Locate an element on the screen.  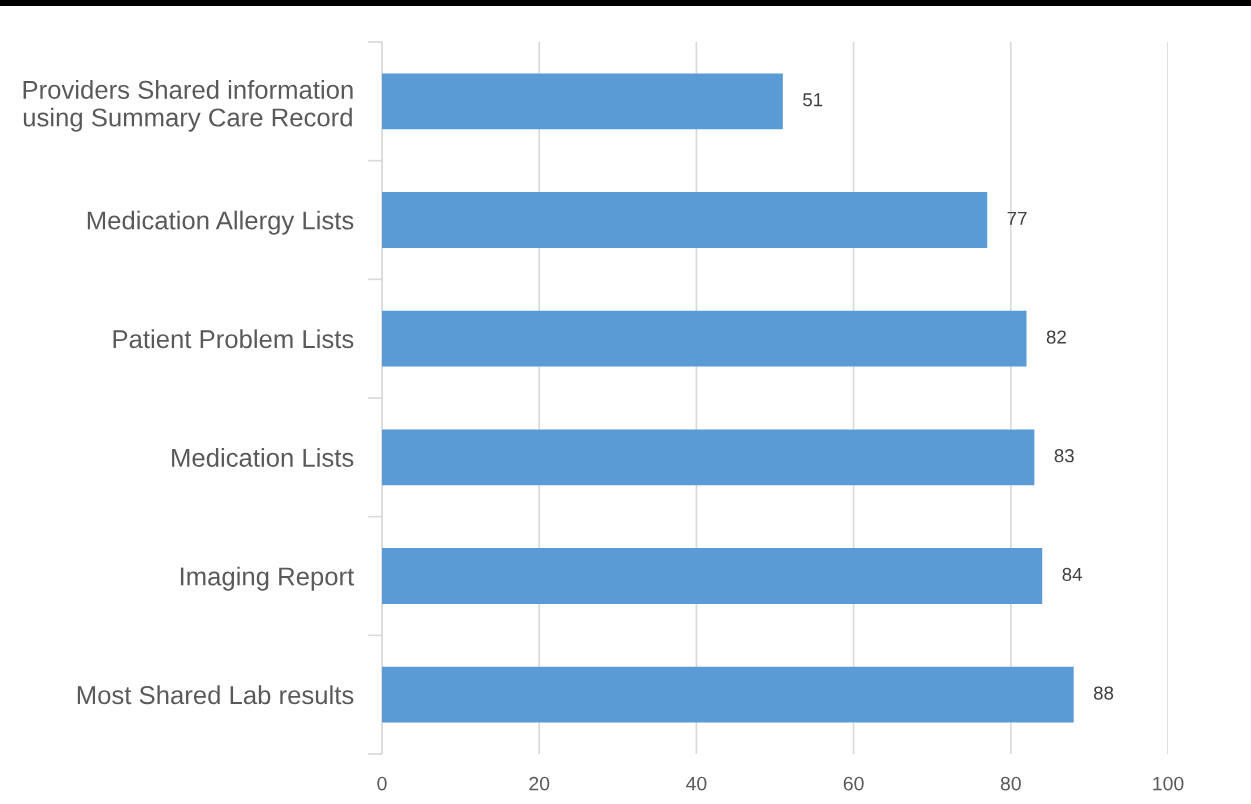
y-tick-label: Providers Shared information using Summary Care Record is located at coordinates (188, 106).